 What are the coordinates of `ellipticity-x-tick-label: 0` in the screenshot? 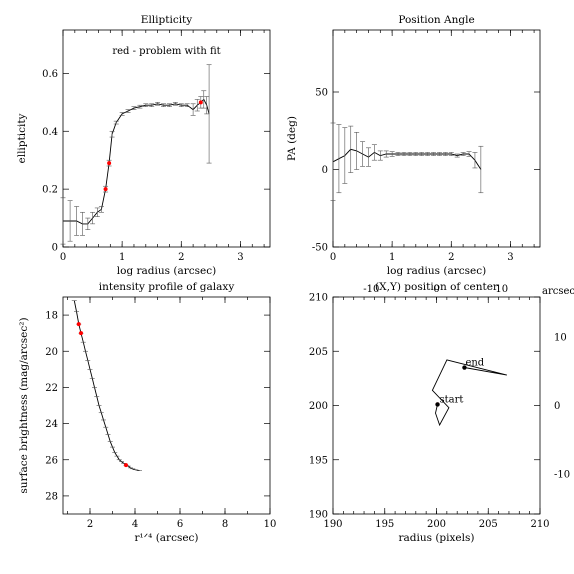 It's located at (63, 257).